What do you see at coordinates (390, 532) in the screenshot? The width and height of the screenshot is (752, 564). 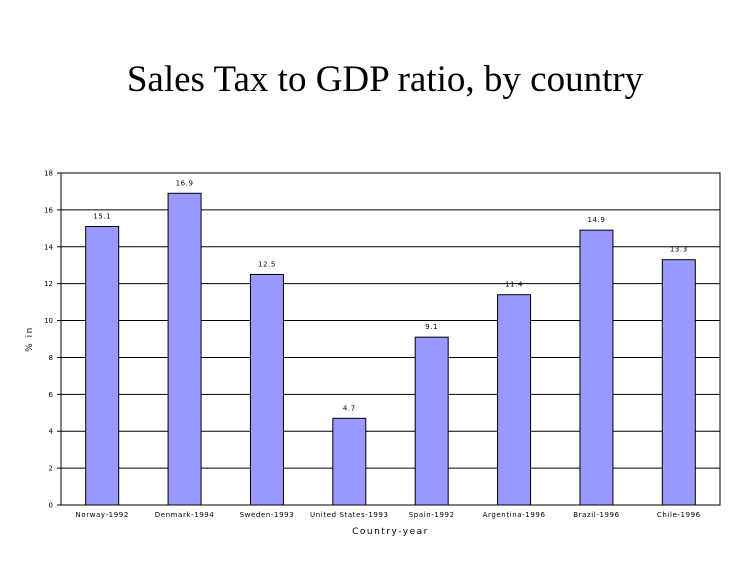 I see `x-axis-label: Country-year` at bounding box center [390, 532].